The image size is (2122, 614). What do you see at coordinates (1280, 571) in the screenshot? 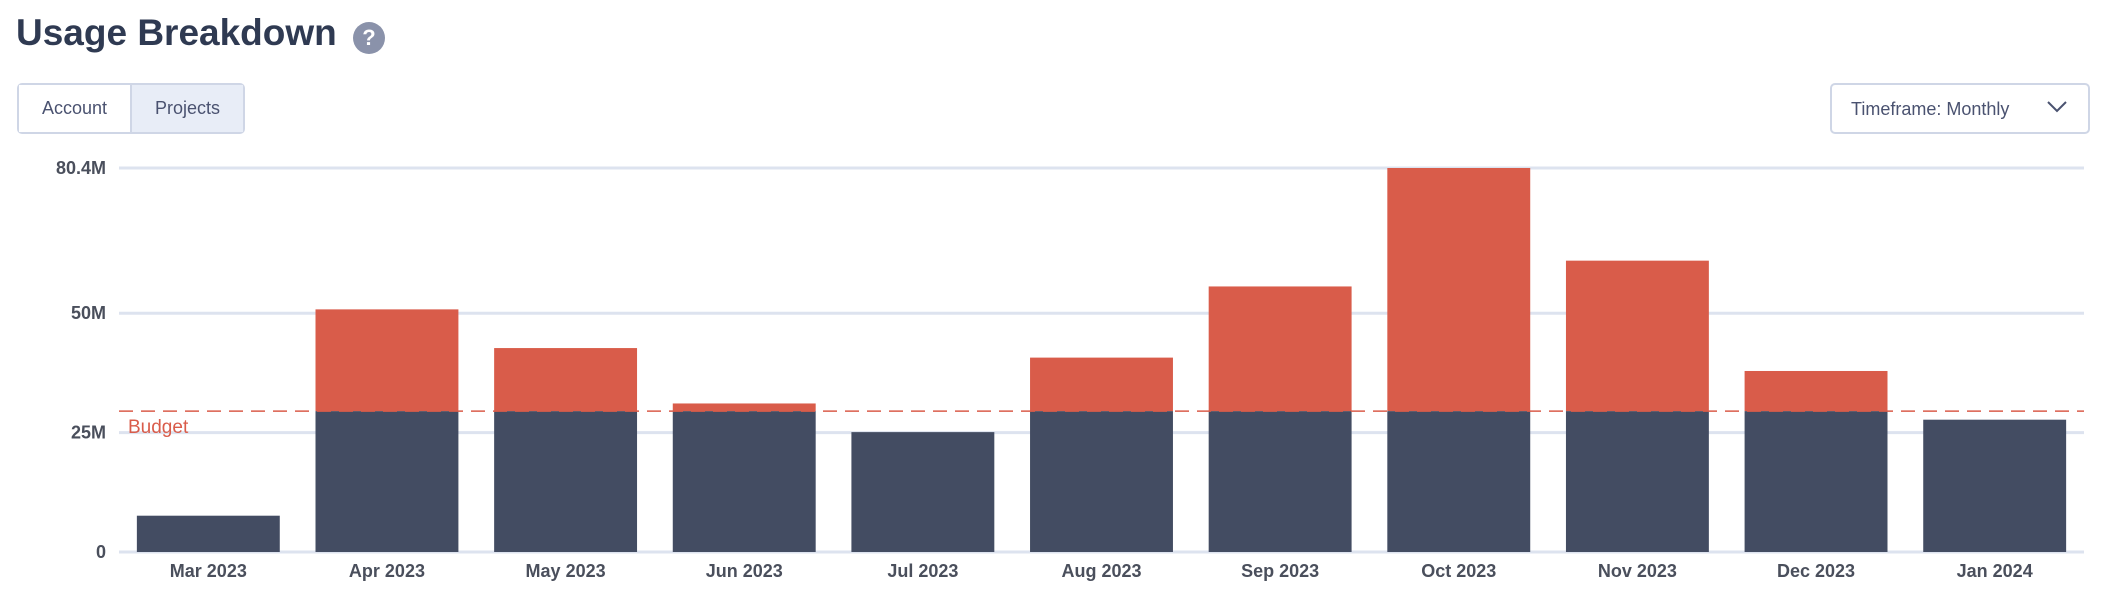
I see `x-tick-label: Sep 2023` at bounding box center [1280, 571].